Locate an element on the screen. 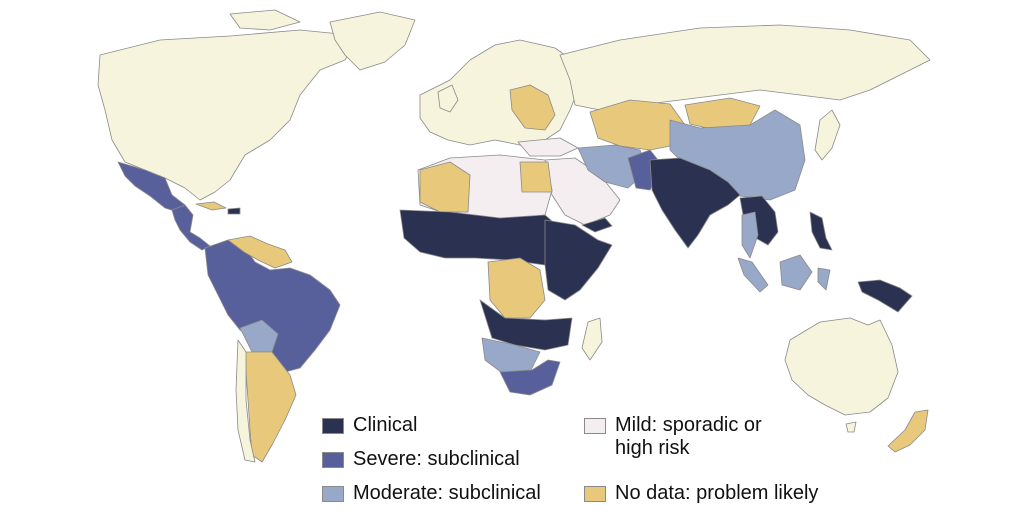 This screenshot has width=1024, height=512. region-oceania is located at coordinates (856, 385).